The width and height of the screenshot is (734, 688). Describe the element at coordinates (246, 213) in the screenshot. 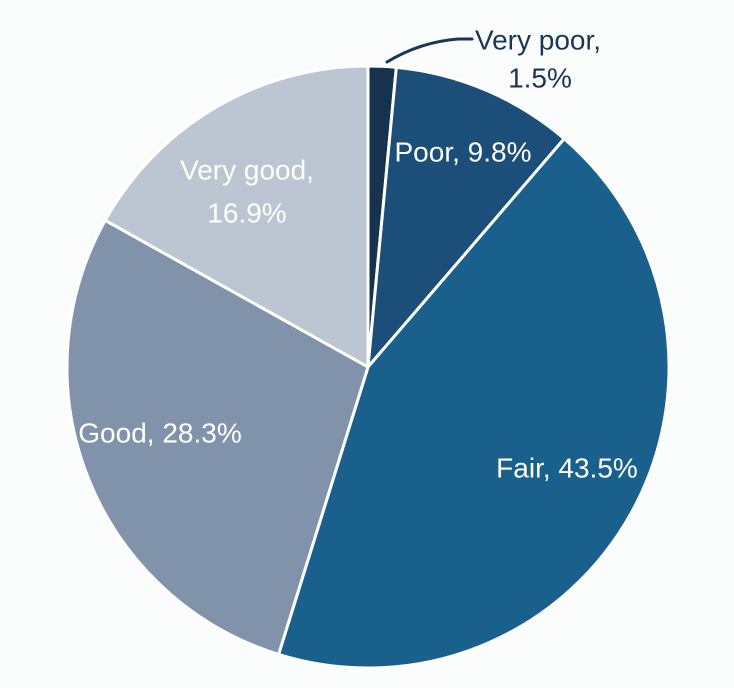

I see `pie-label-very-good-line2: 16.9%` at that location.